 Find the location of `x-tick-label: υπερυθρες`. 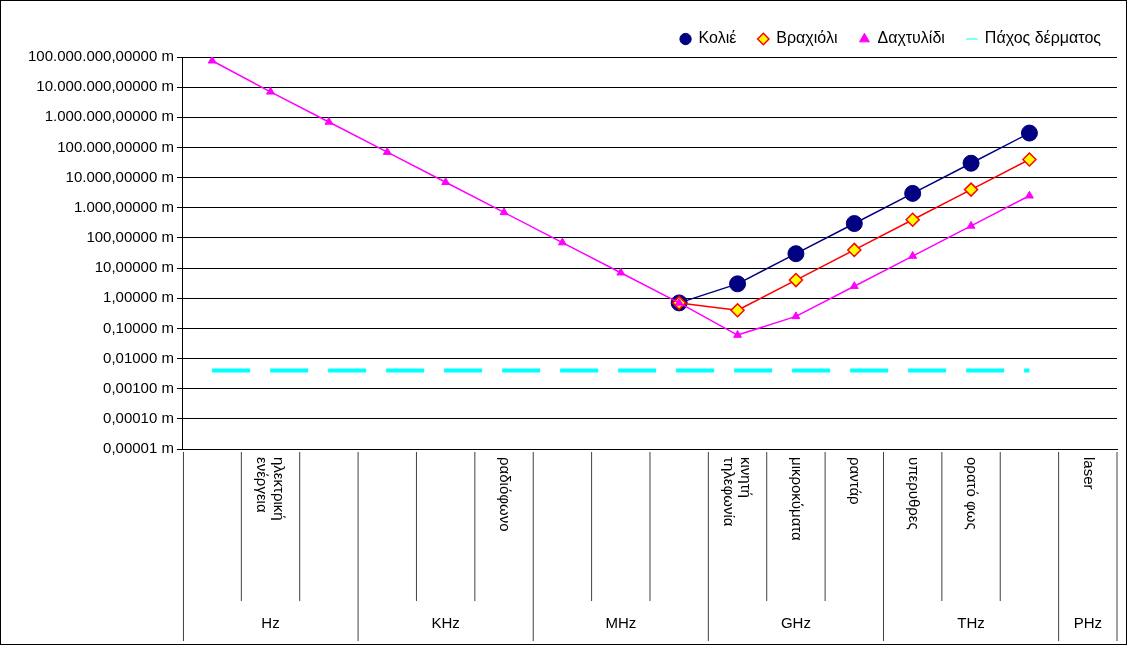

x-tick-label: υπερυθρες is located at coordinates (914, 493).